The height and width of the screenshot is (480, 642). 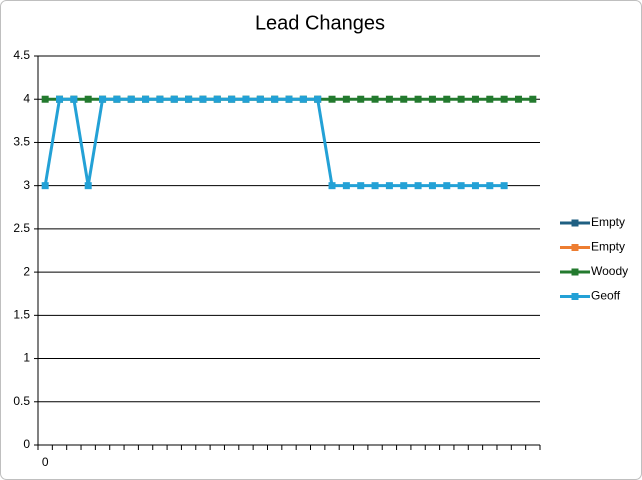 I want to click on y-tick-label: 4, so click(x=26, y=98).